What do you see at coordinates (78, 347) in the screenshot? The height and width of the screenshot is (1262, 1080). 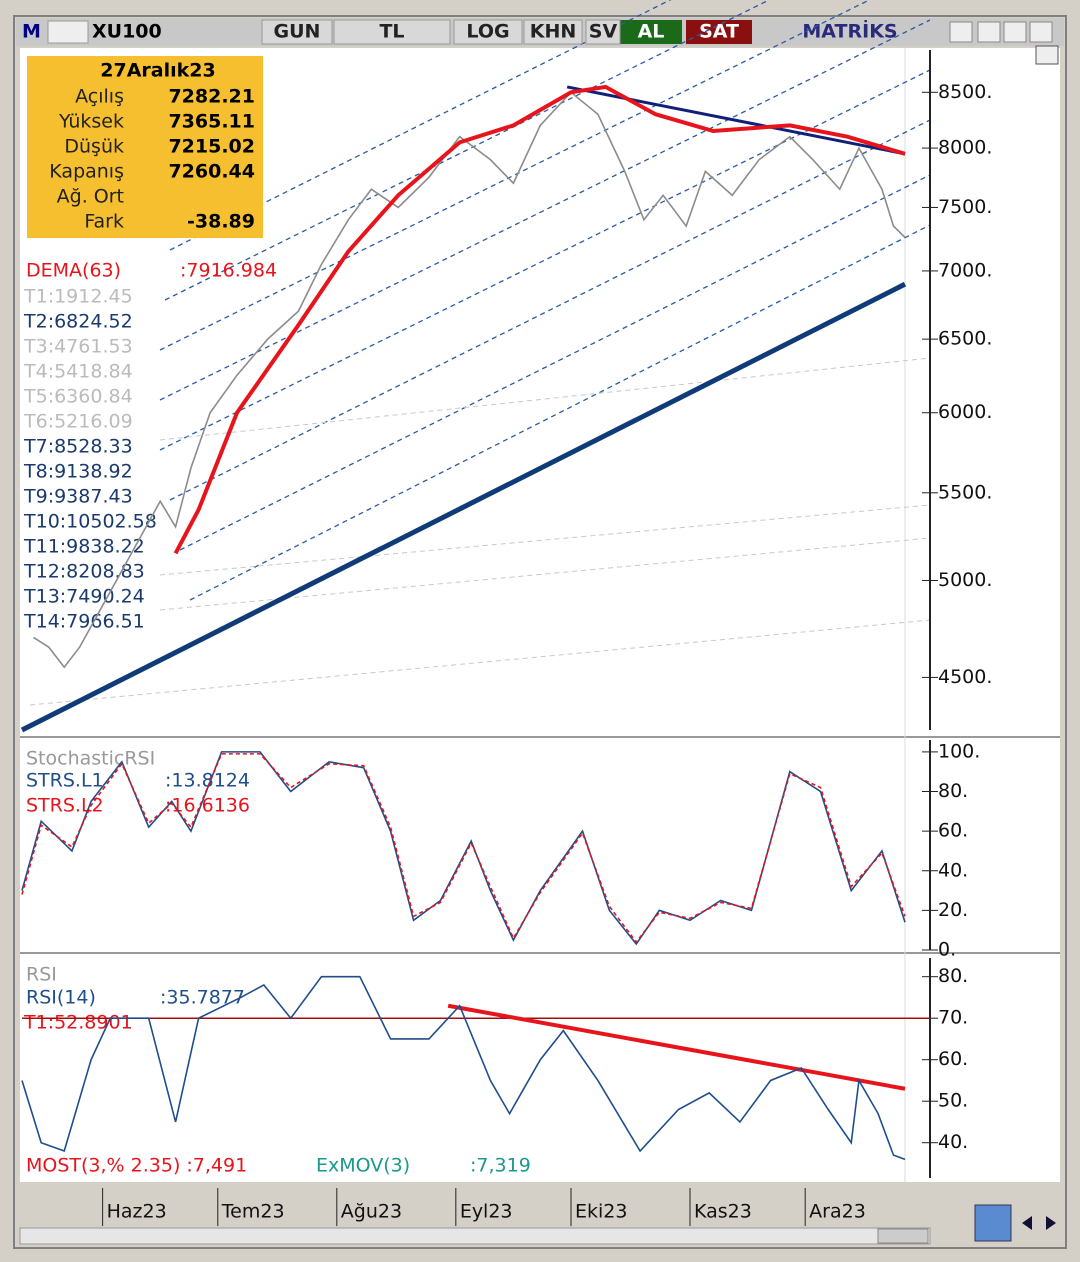 I see `t-label: T3:4761.53` at bounding box center [78, 347].